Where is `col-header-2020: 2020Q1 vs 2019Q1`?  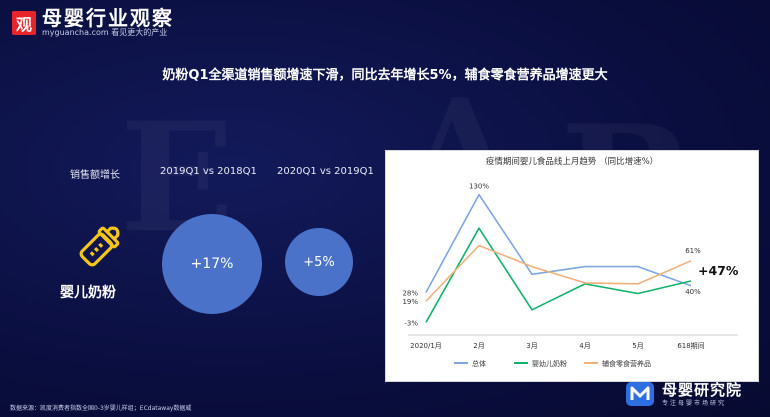
col-header-2020: 2020Q1 vs 2019Q1 is located at coordinates (325, 171).